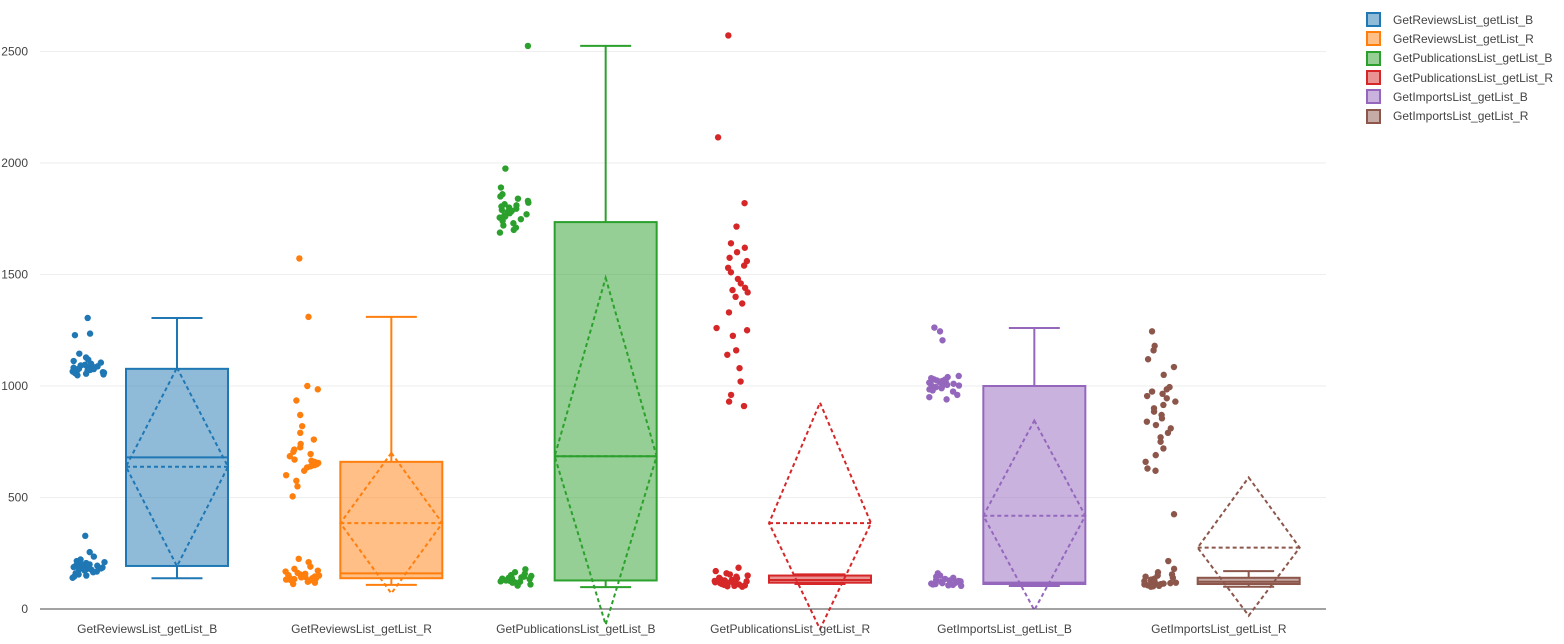 The height and width of the screenshot is (644, 1564). Describe the element at coordinates (14, 331) in the screenshot. I see `y-axis-ticks: 0 500 1000 1500 2000 2500` at that location.